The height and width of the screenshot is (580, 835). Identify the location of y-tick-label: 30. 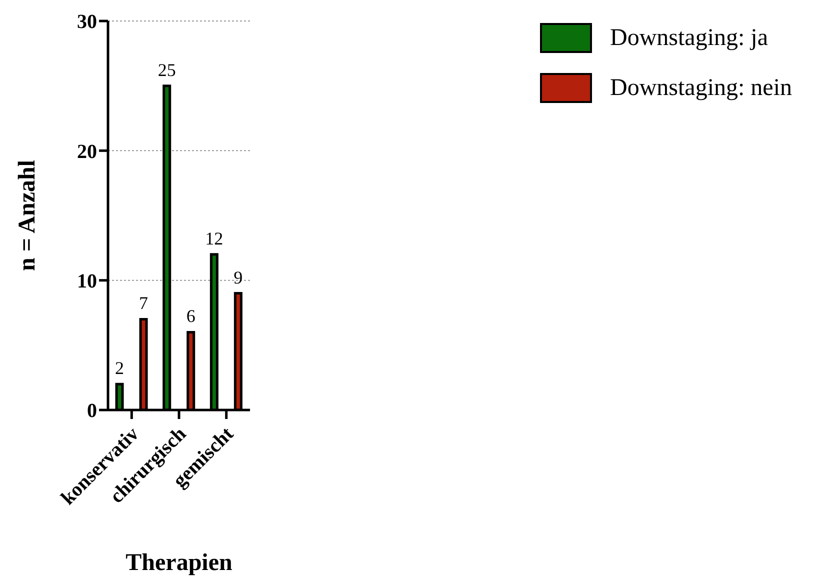
(87, 22).